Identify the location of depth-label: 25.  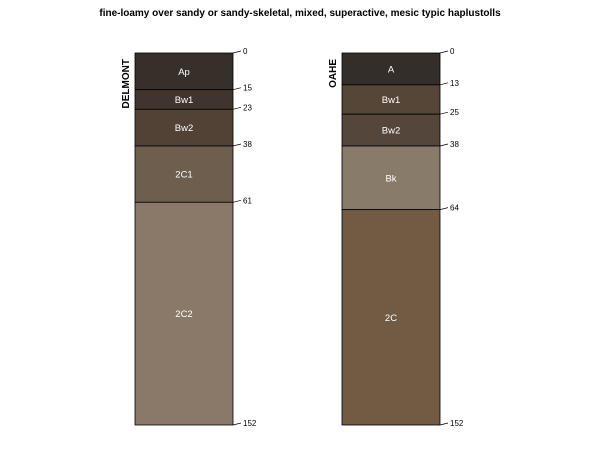
(454, 112).